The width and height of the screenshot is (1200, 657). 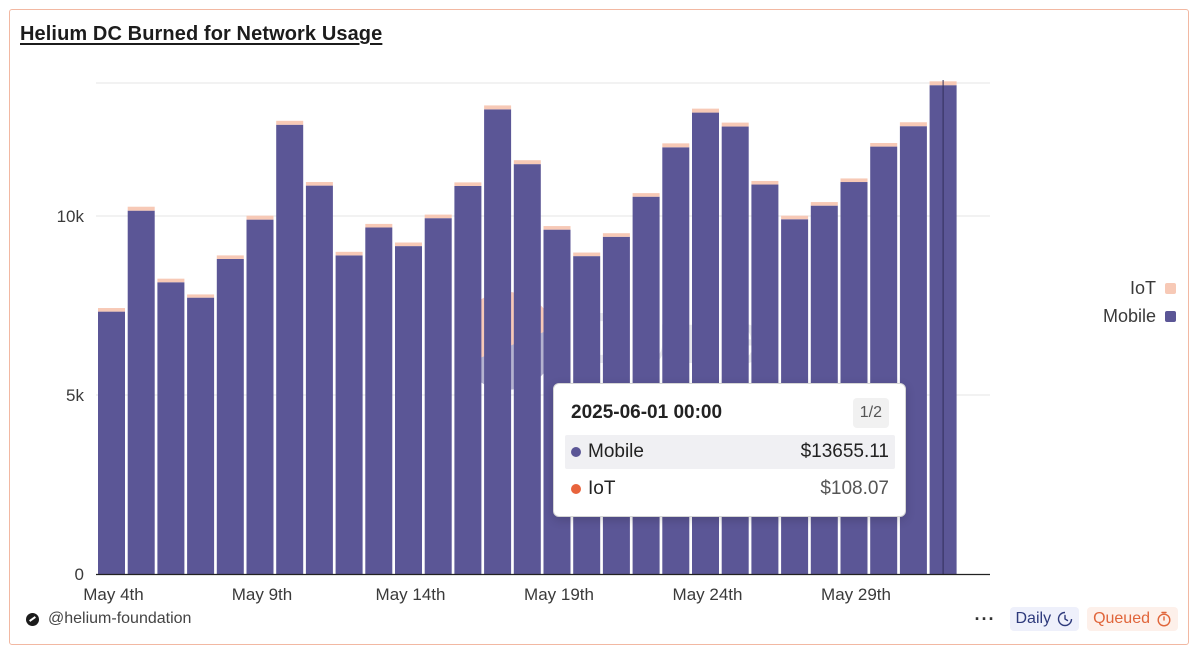 I want to click on x-tick-label: May 4th, so click(x=113, y=594).